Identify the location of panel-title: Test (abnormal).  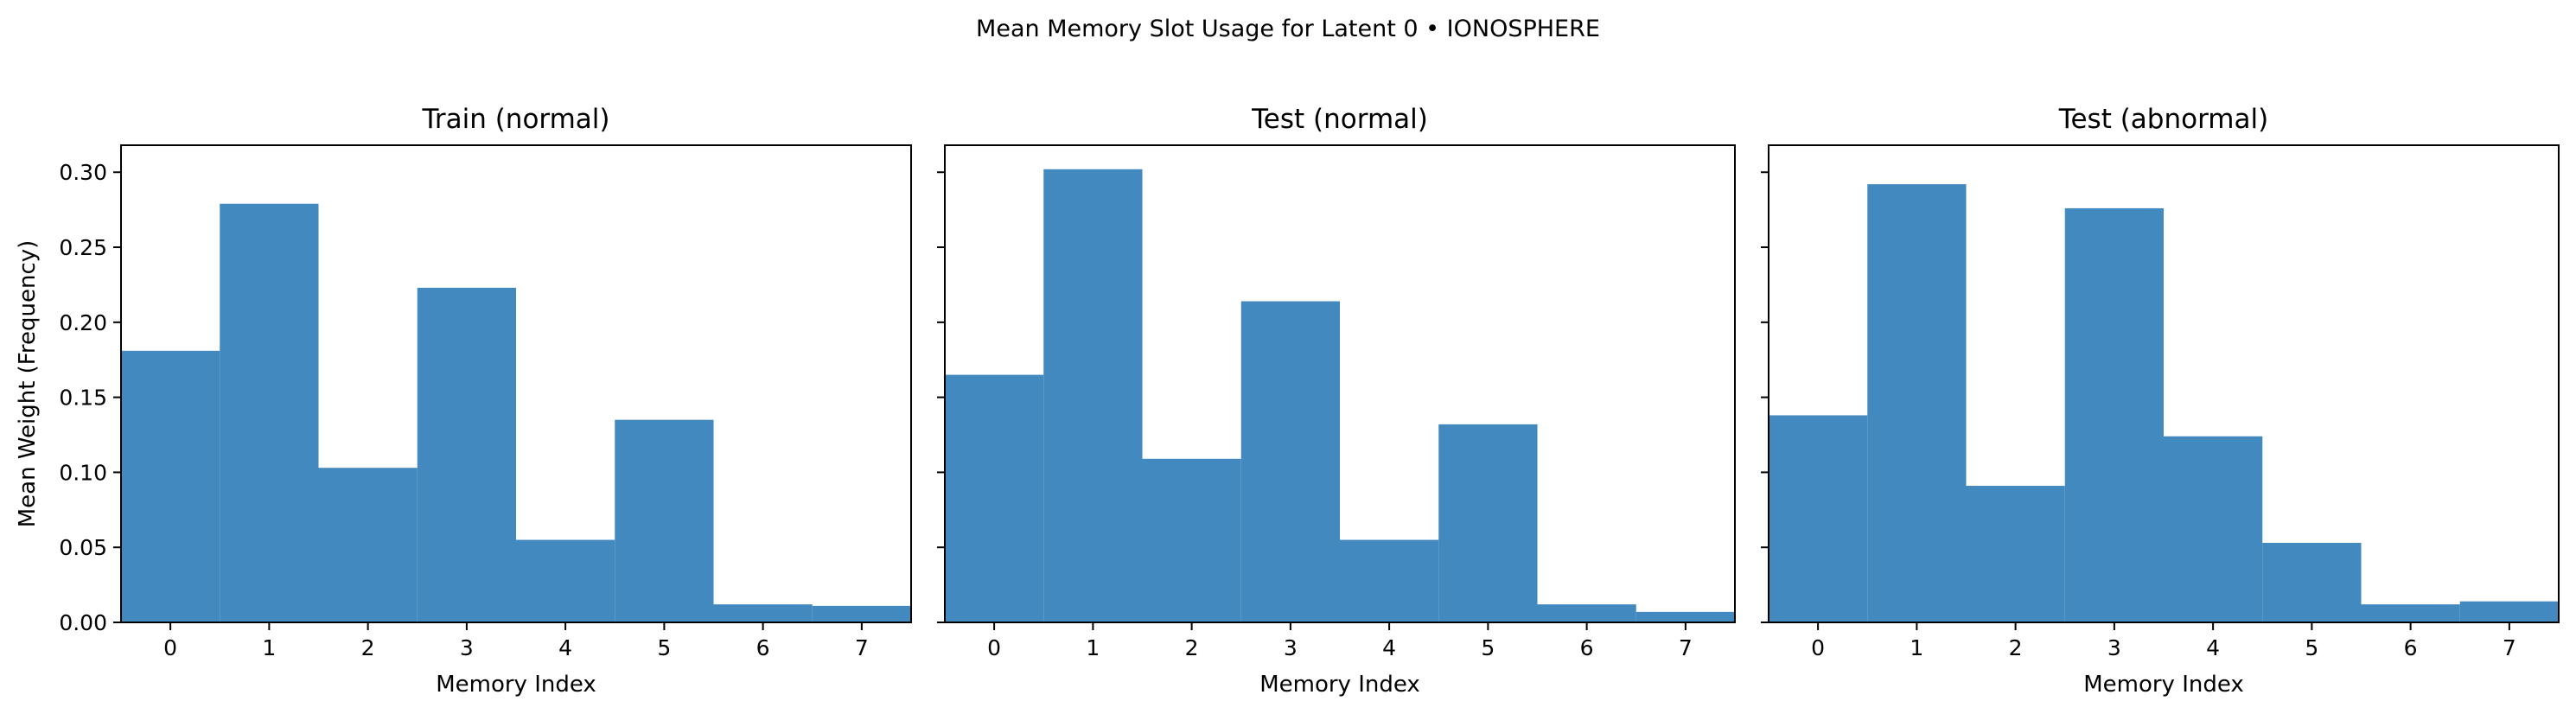
(2163, 120).